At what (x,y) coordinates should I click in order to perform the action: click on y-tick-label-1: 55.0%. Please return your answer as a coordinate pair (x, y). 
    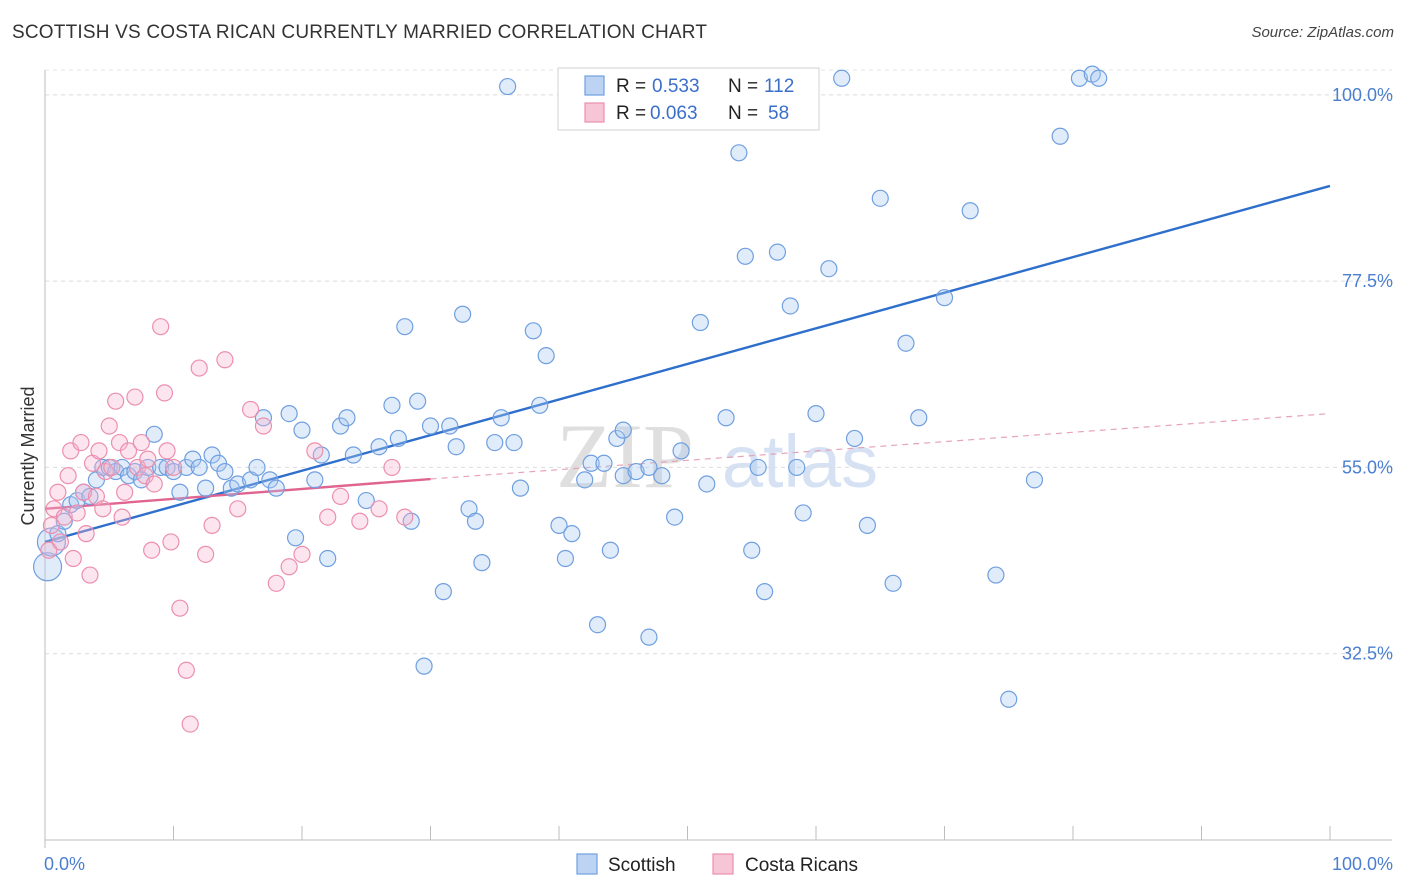
    Looking at the image, I should click on (1367, 467).